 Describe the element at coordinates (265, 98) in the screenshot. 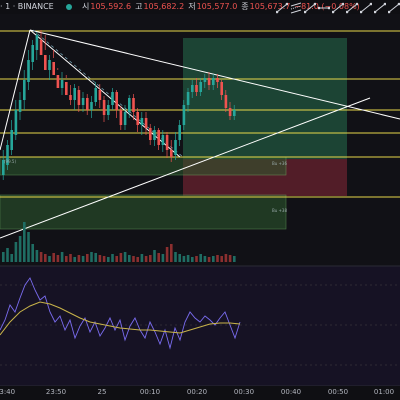

I see `position-profit-zone` at that location.